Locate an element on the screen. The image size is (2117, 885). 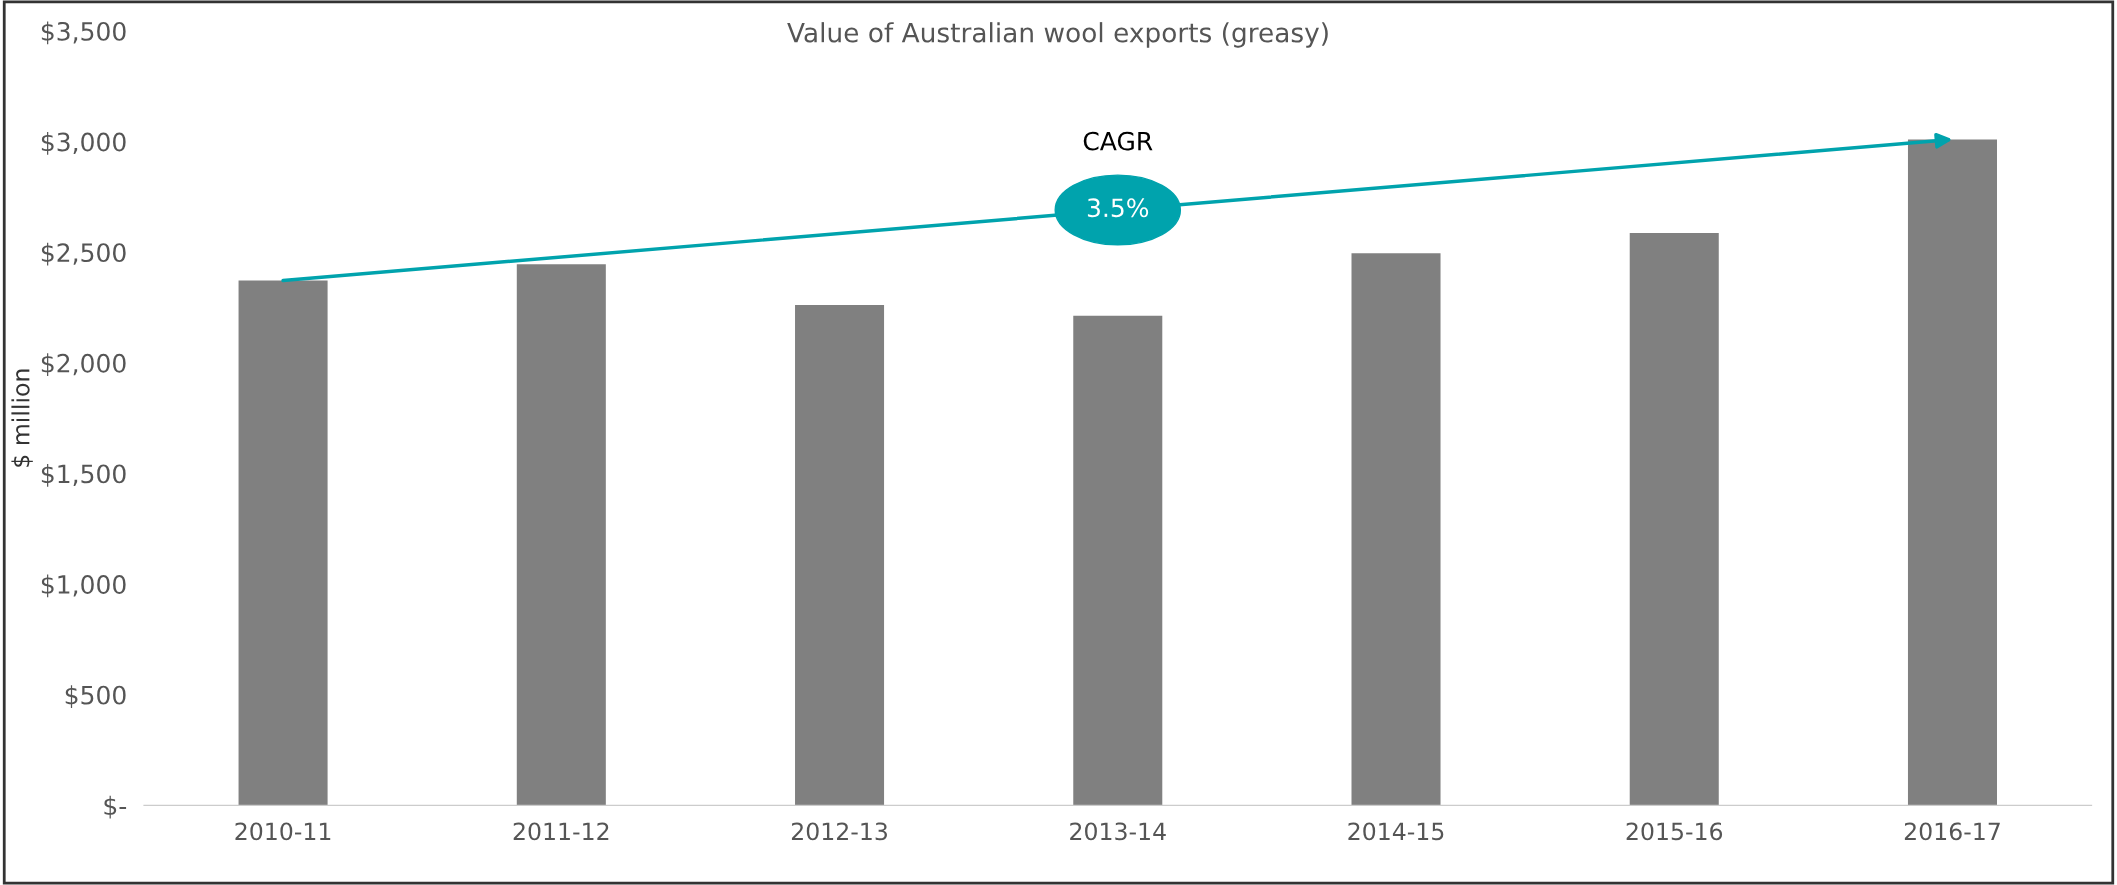
x-tick-label: 2014-15 is located at coordinates (1396, 831).